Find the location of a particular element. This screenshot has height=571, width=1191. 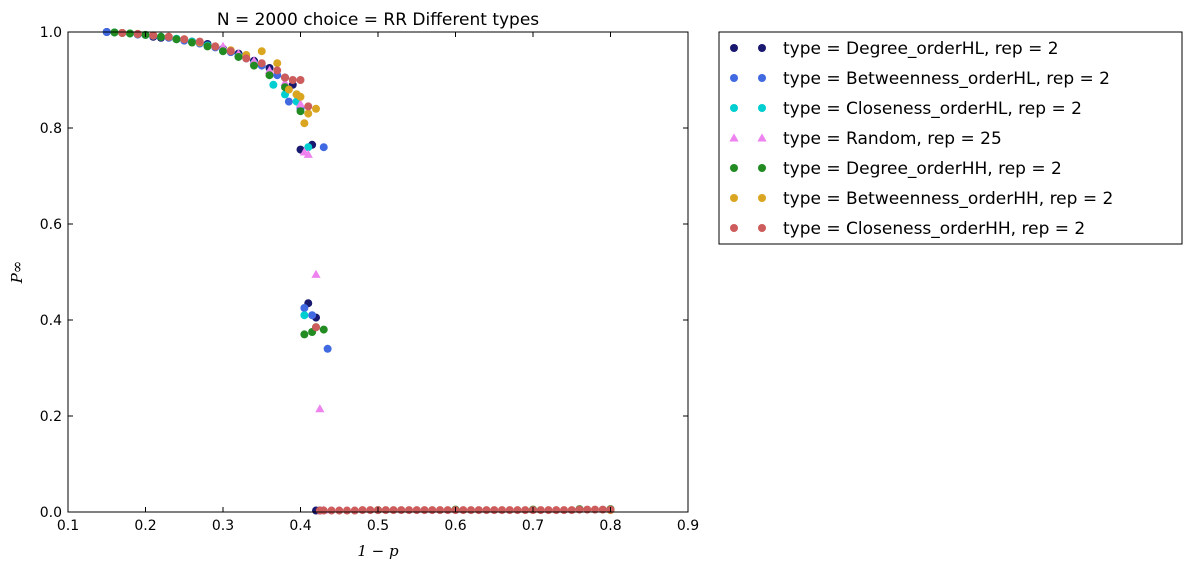

y-tick-label: 0.0 is located at coordinates (51, 513).